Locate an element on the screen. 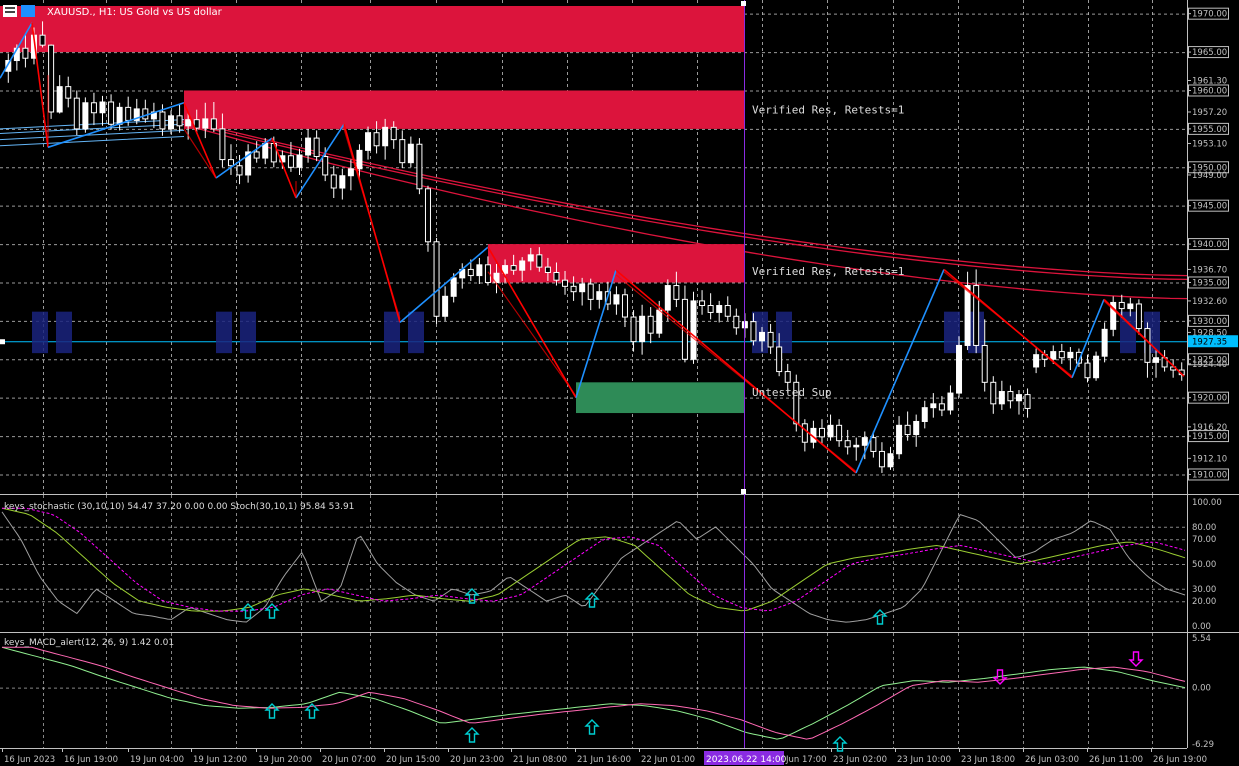  stochastic-level-label: 50.00 is located at coordinates (1204, 565).